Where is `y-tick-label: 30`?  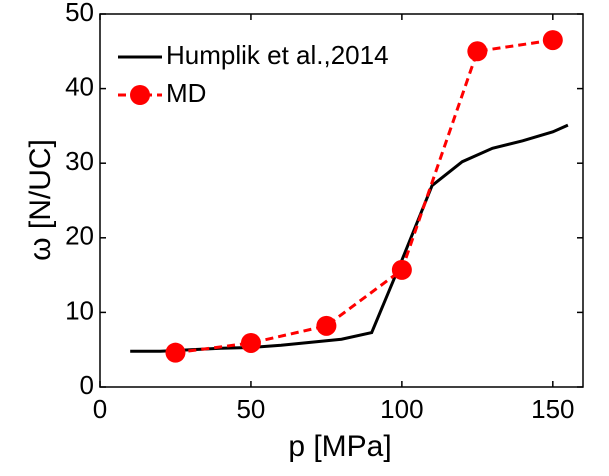 y-tick-label: 30 is located at coordinates (79, 161).